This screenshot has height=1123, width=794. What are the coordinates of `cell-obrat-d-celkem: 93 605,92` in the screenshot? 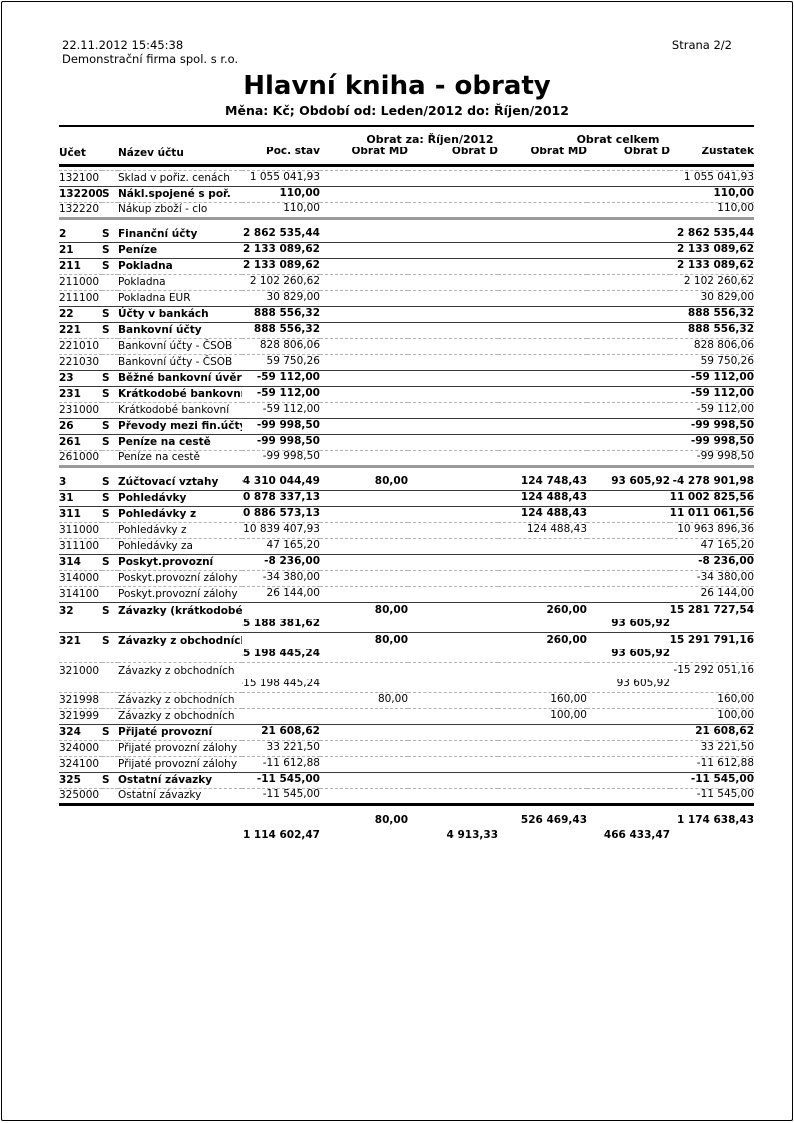 It's located at (641, 624).